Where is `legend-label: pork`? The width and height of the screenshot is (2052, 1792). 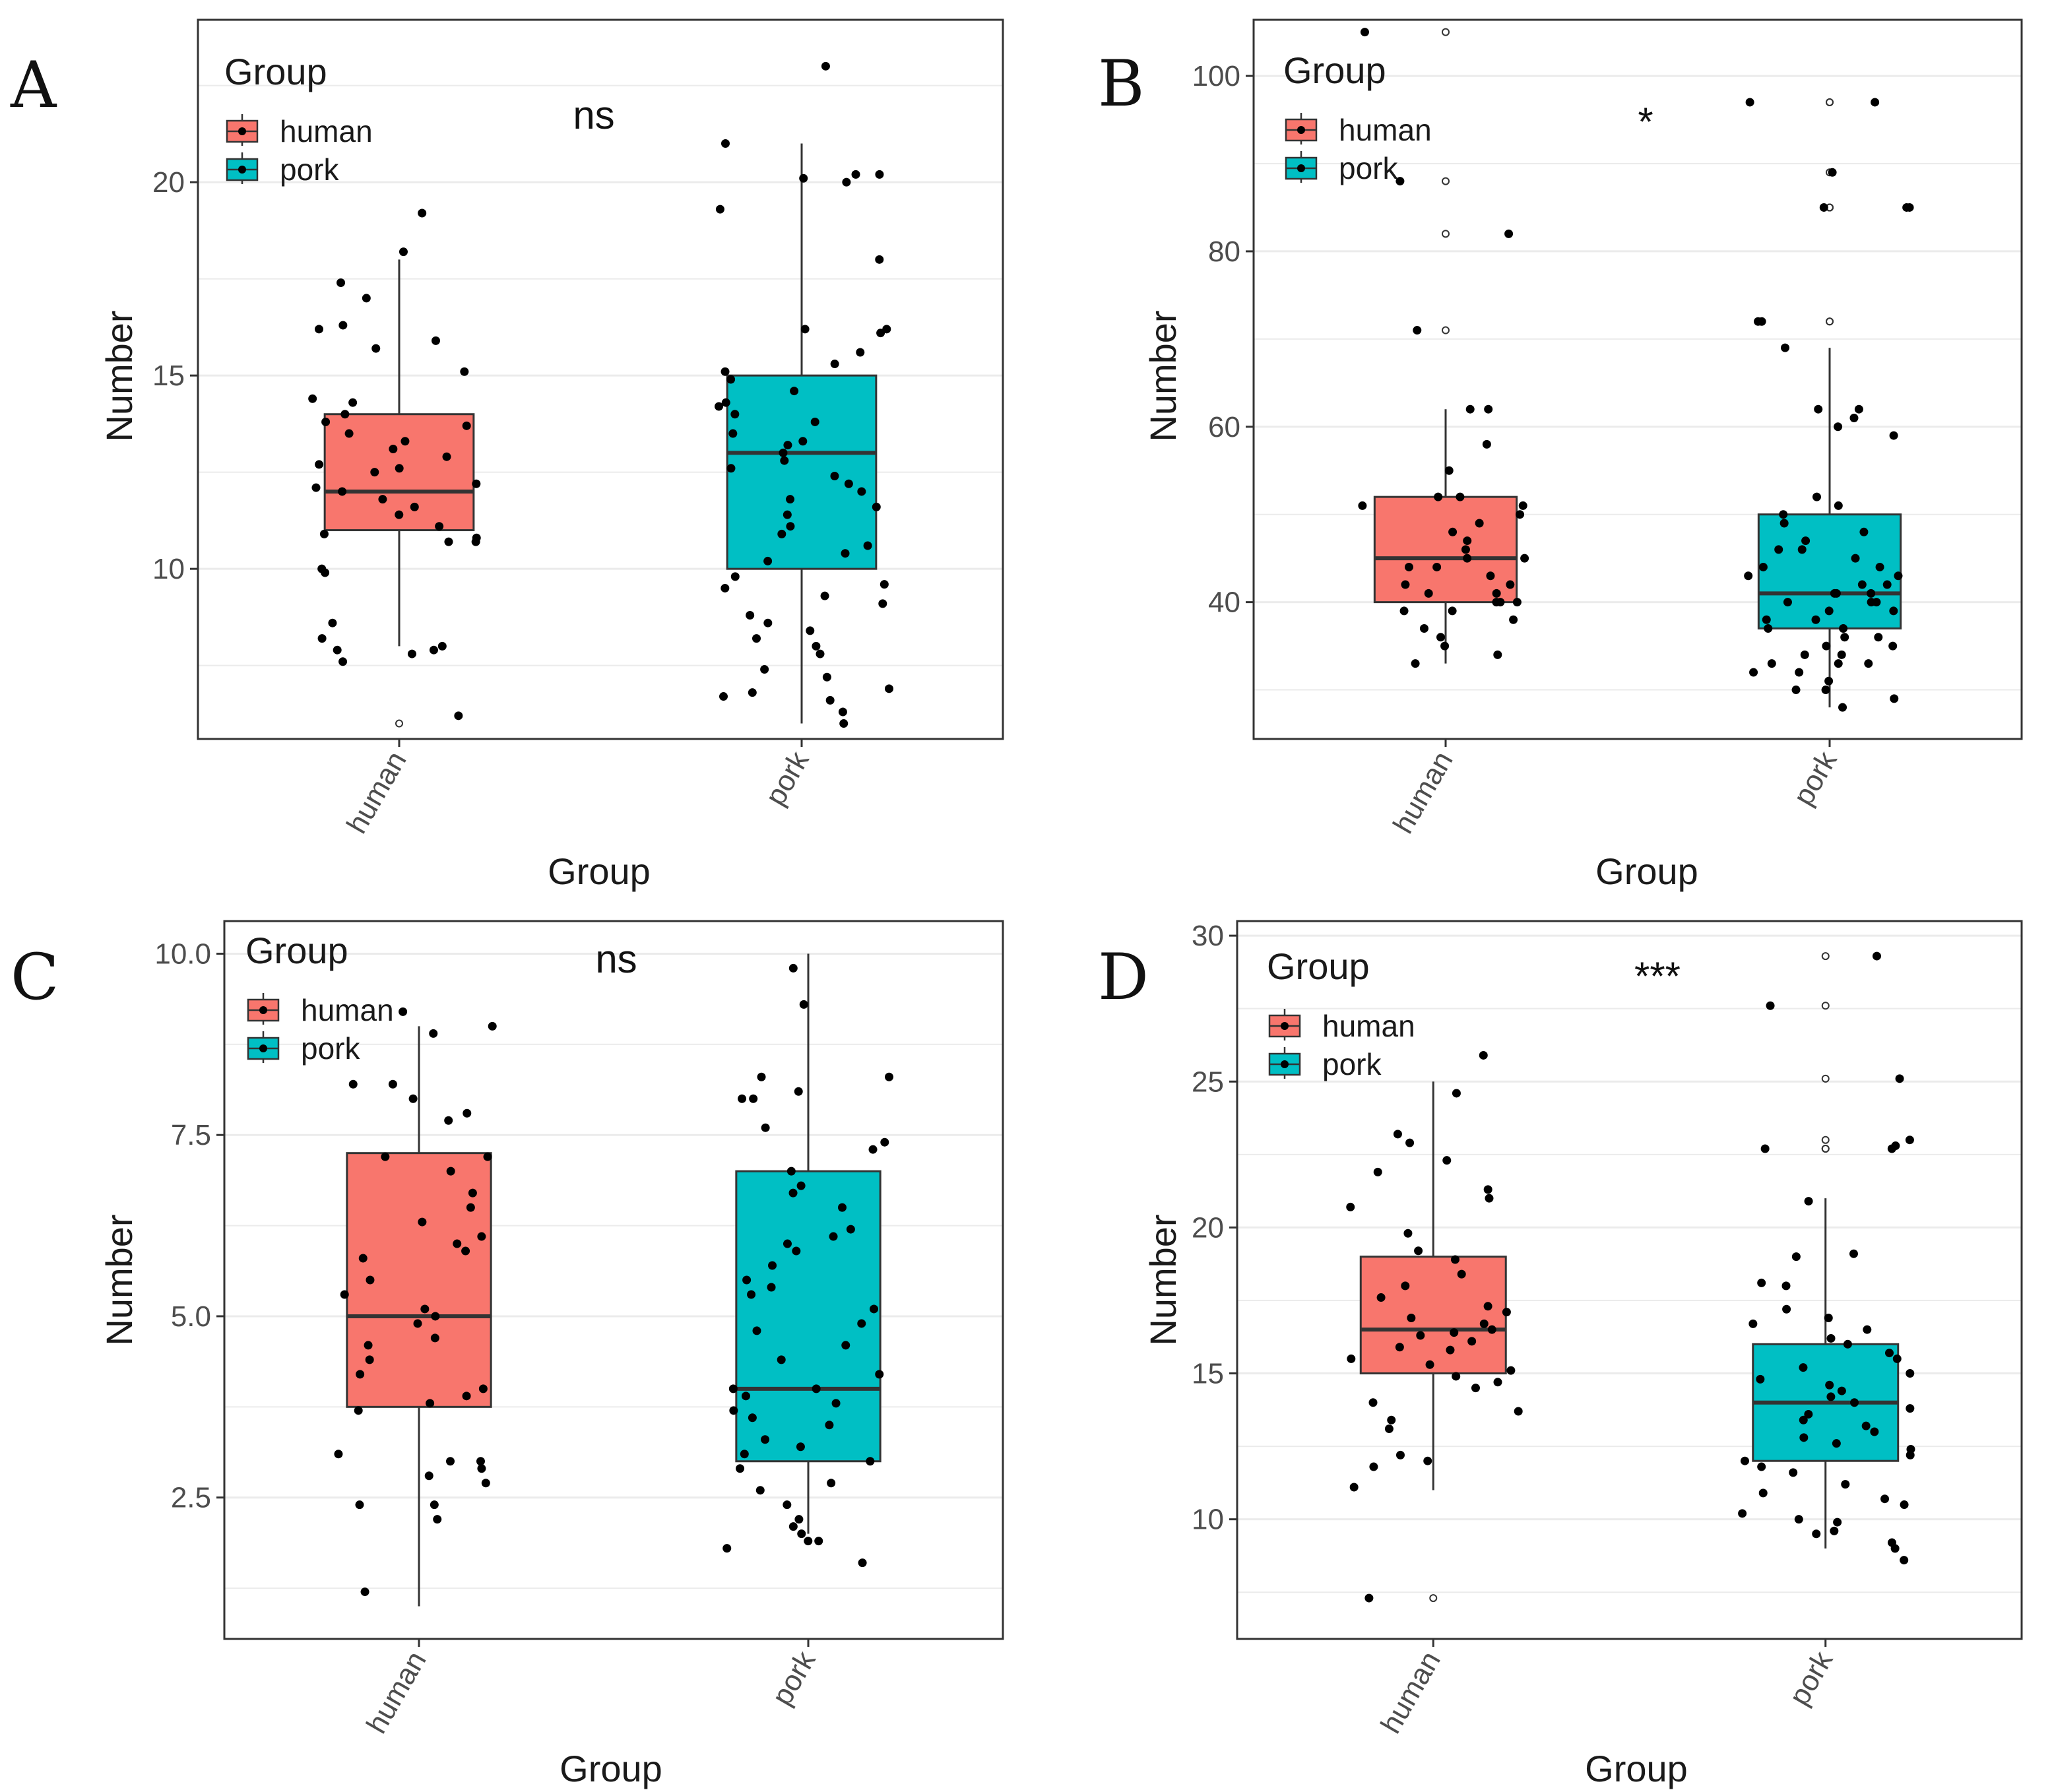 legend-label: pork is located at coordinates (309, 169).